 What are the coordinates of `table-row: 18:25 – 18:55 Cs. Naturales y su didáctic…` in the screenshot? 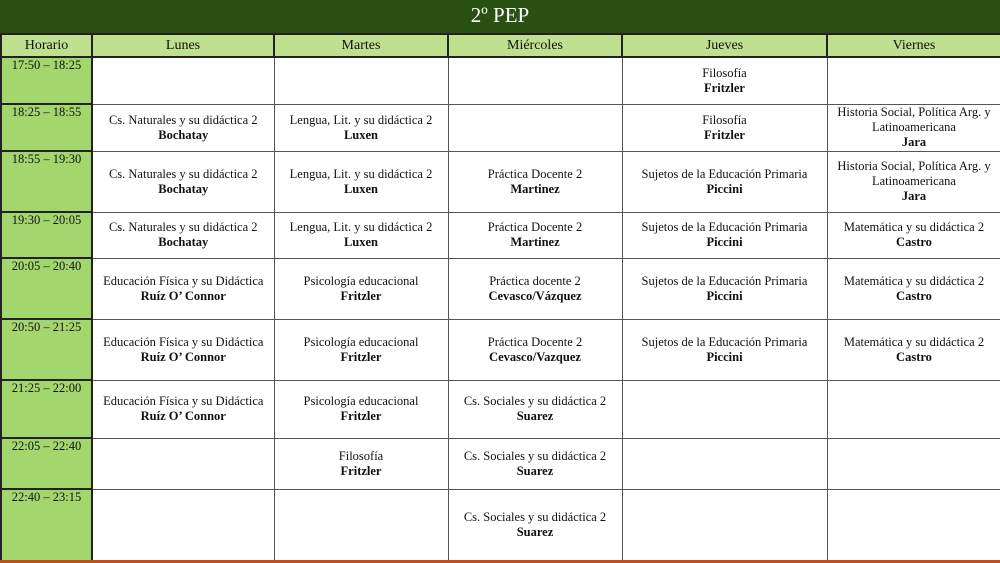 It's located at (500, 127).